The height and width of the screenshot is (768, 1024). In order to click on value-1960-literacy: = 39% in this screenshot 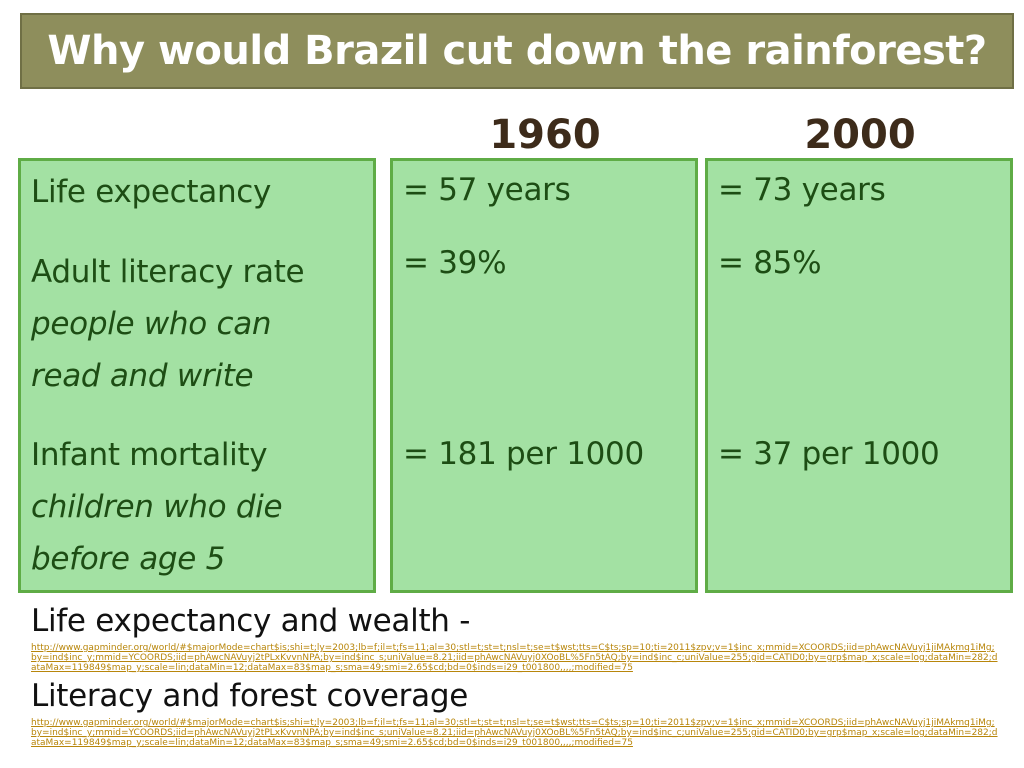, I will do `click(455, 263)`.